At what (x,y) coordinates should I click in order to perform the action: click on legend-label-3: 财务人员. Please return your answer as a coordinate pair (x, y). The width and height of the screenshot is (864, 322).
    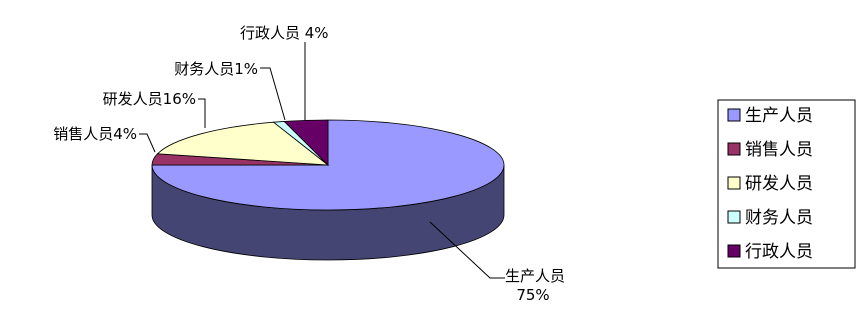
    Looking at the image, I should click on (779, 218).